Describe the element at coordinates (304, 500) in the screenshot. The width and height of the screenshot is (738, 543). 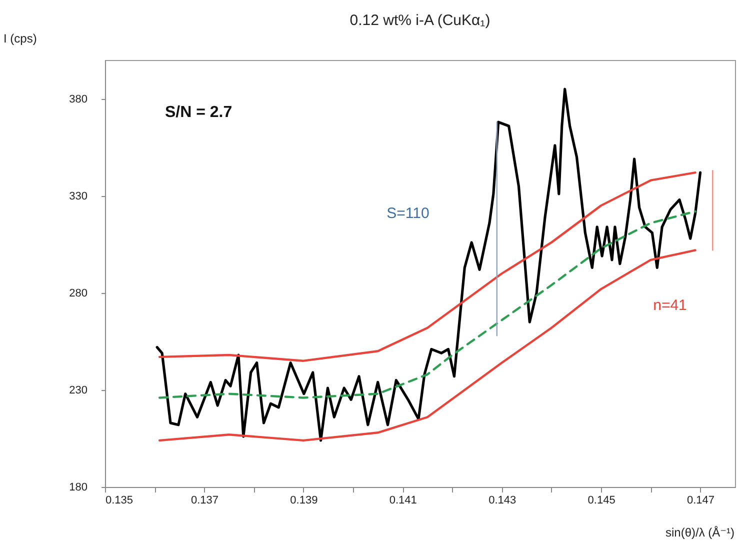
I see `x-tick-label: 0.139` at that location.